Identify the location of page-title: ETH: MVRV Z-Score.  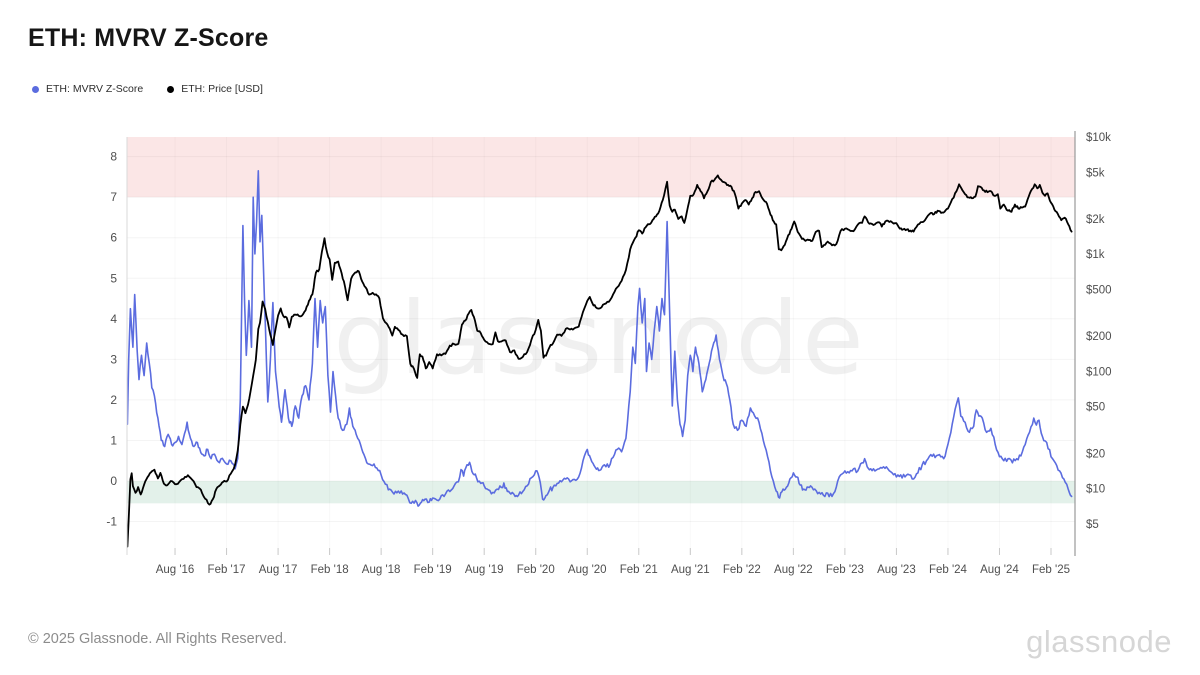
(148, 38).